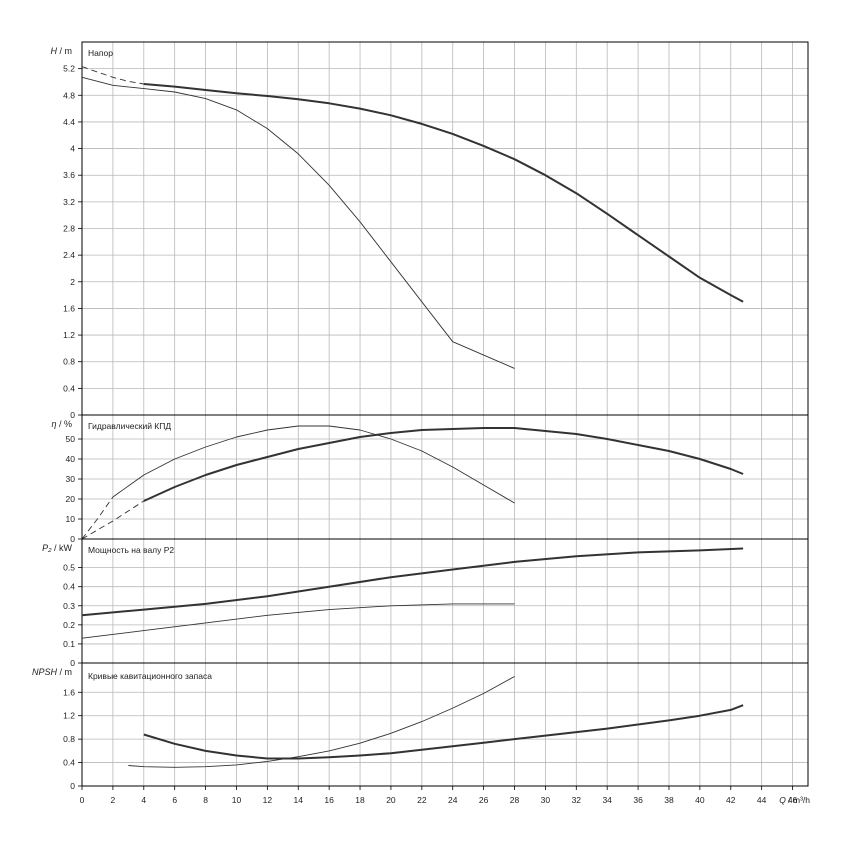 The height and width of the screenshot is (855, 850). I want to click on x-tick-label: 16, so click(329, 800).